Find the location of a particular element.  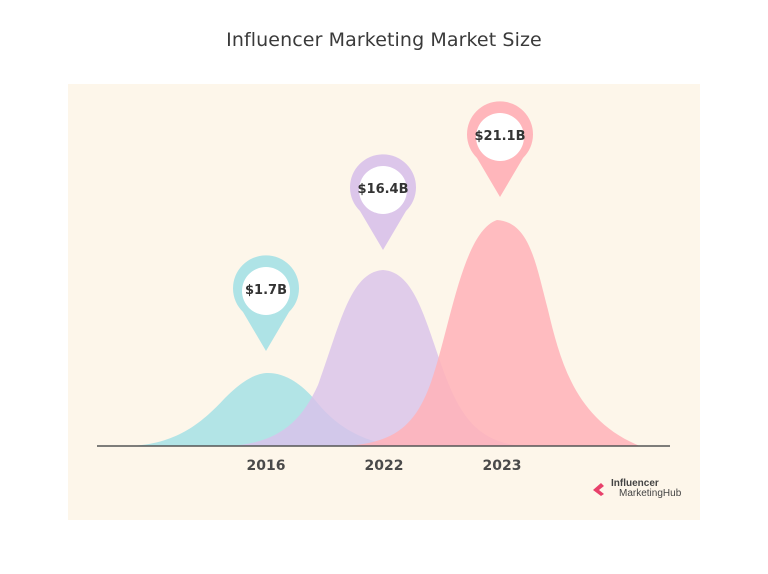

influencer-marketinghub-logo-icon is located at coordinates (598, 489).